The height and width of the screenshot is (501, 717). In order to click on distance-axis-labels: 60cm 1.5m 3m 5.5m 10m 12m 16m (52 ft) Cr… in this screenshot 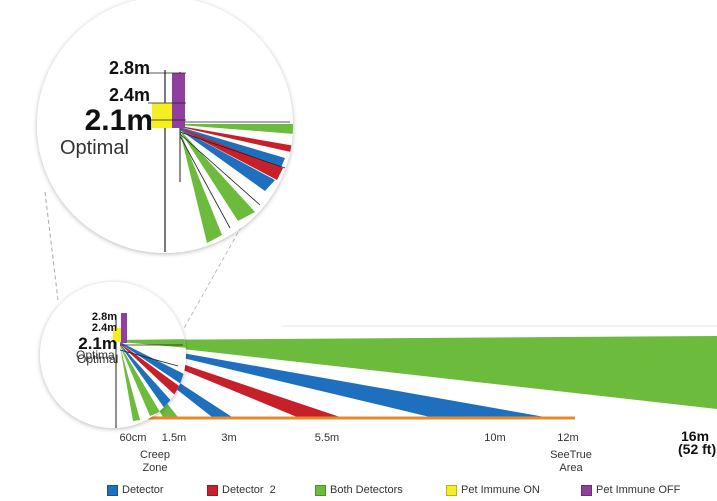, I will do `click(418, 451)`.